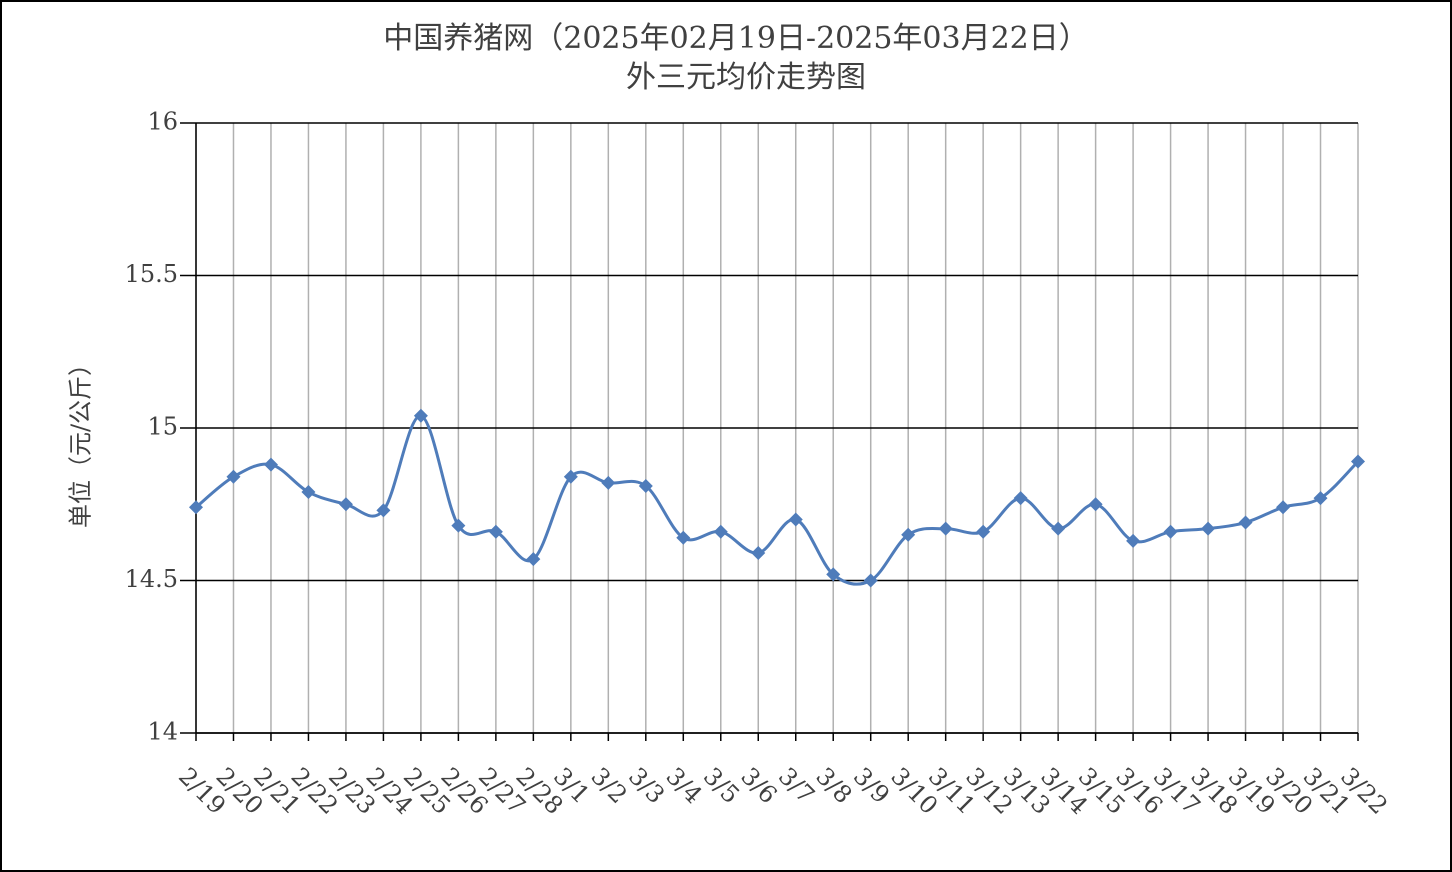  I want to click on chart-title: 中国养猪网（2025年02月19日-2025年03月22日）, so click(736, 38).